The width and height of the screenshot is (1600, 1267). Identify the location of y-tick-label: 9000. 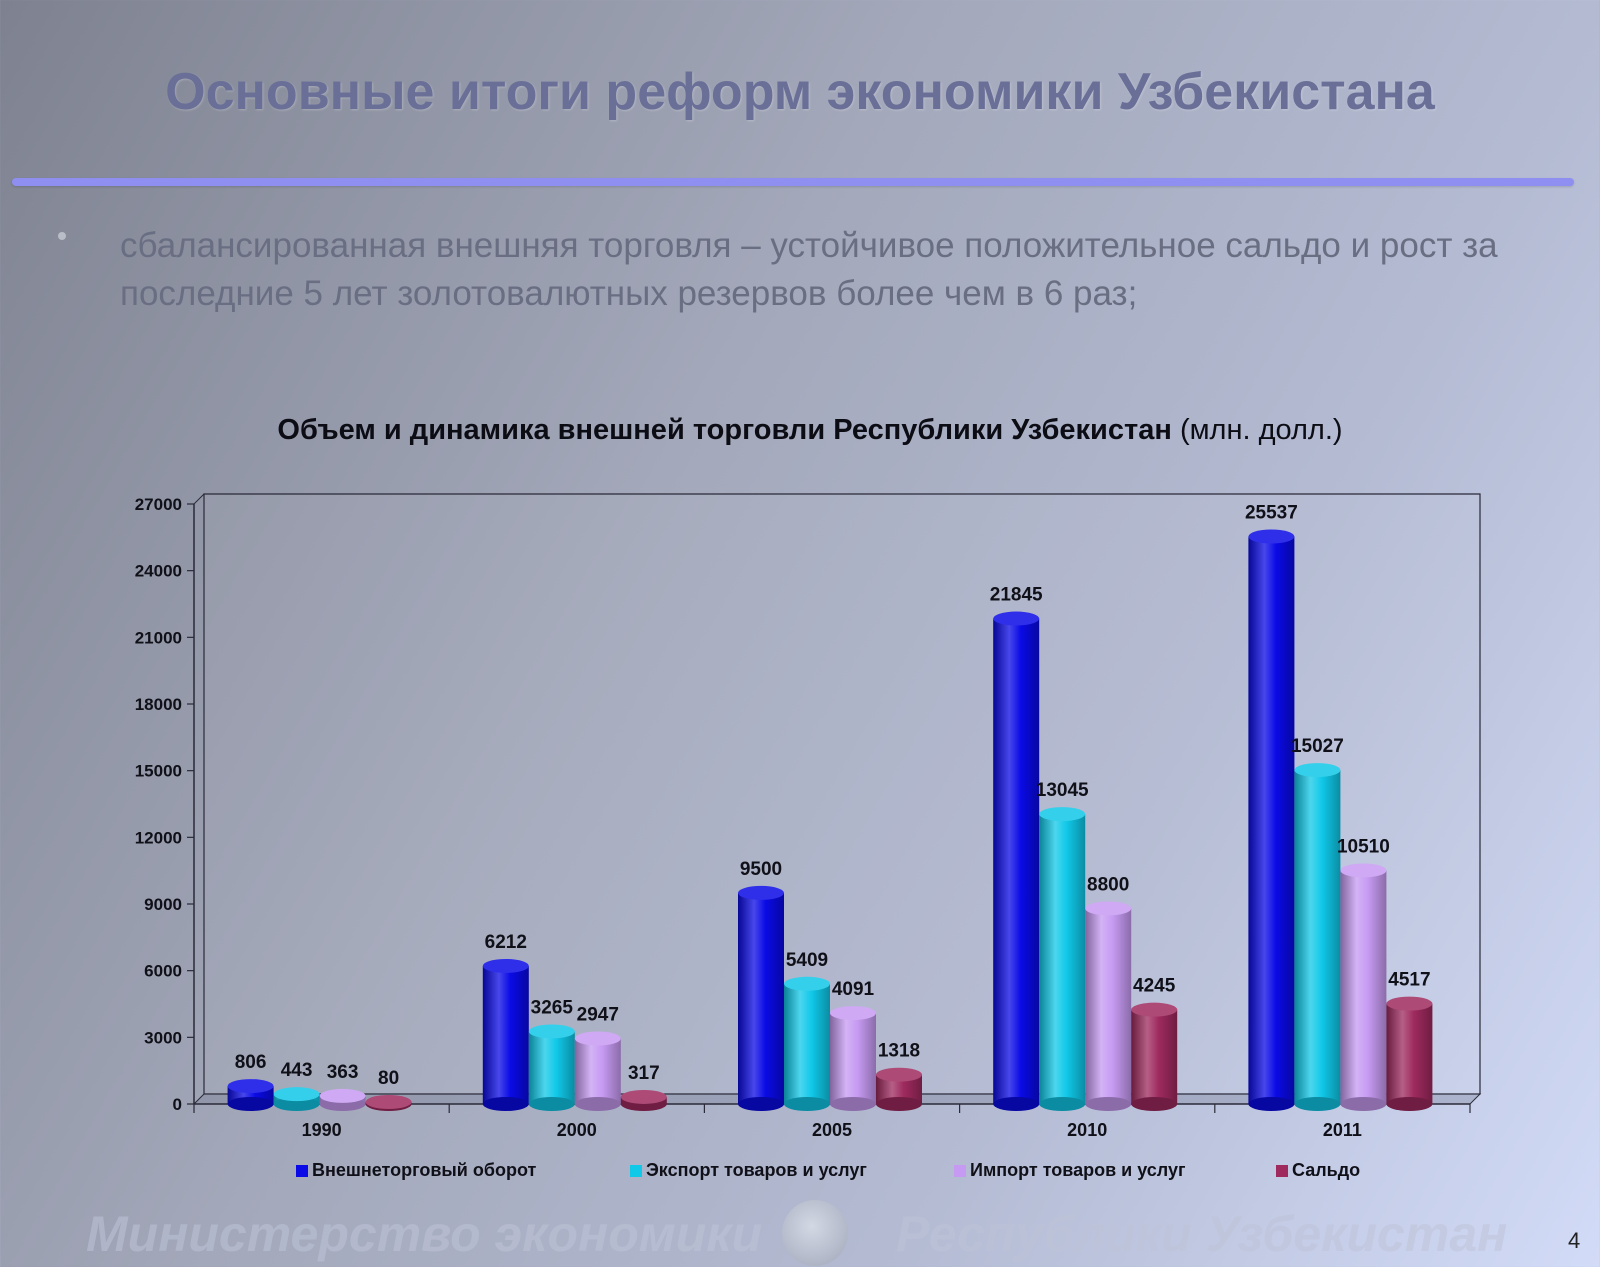
(163, 904).